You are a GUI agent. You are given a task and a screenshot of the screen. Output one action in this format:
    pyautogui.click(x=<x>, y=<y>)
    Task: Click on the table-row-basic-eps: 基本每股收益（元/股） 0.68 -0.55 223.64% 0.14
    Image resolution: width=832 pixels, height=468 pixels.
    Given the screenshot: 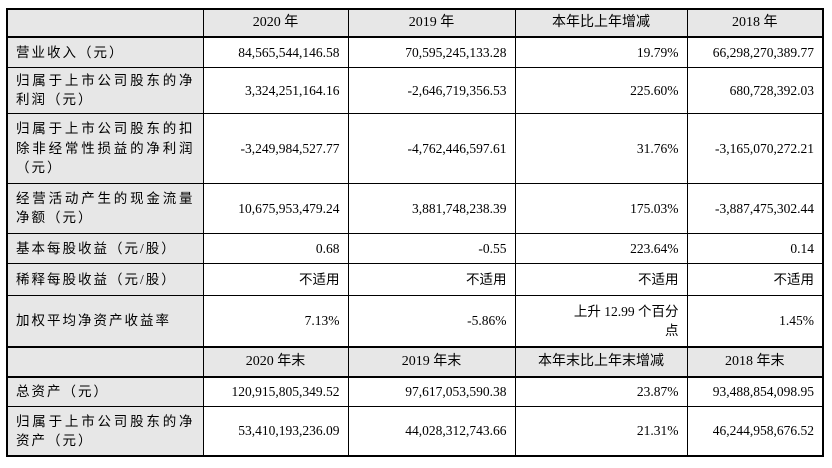 What is the action you would take?
    pyautogui.click(x=415, y=248)
    